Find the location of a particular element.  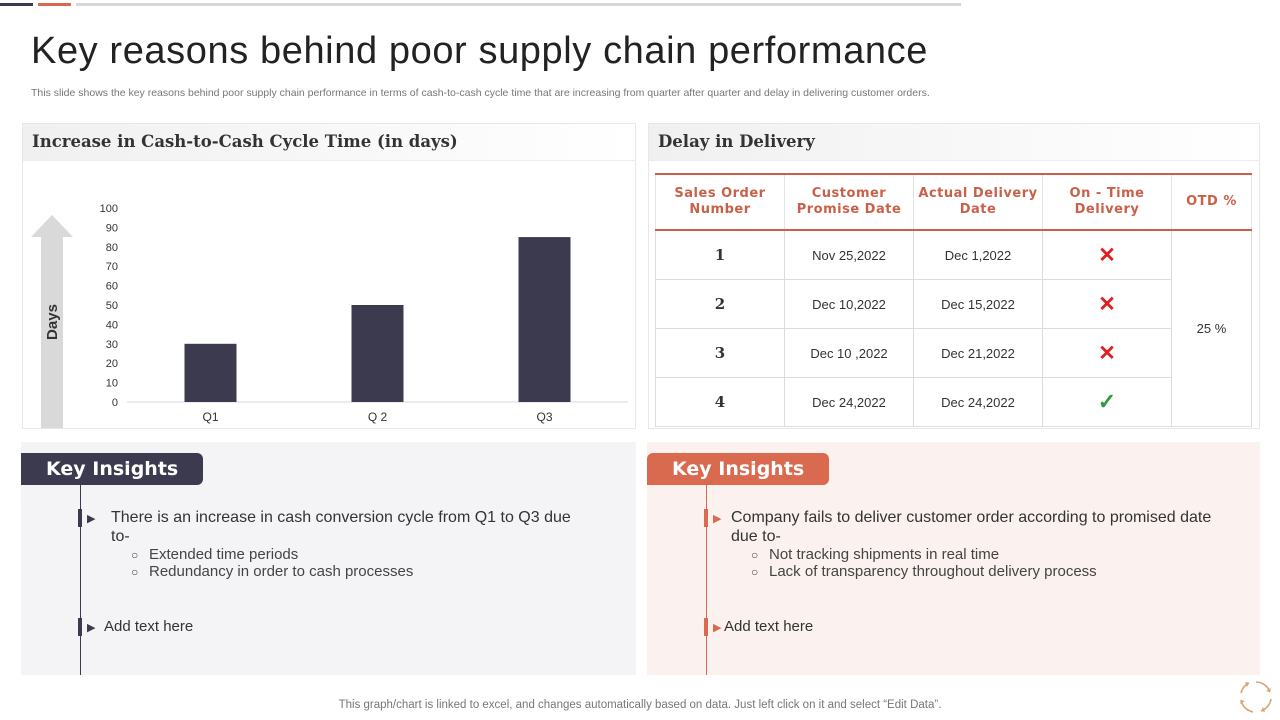

actual-date: Dec 15,2022 is located at coordinates (978, 304).